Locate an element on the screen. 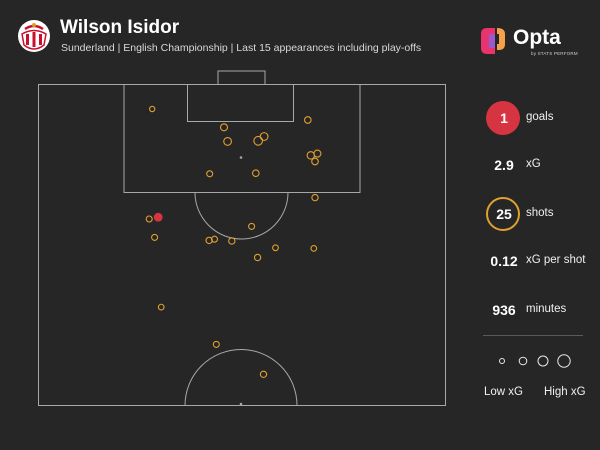 The height and width of the screenshot is (450, 600). stat-value: 0.12 is located at coordinates (504, 261).